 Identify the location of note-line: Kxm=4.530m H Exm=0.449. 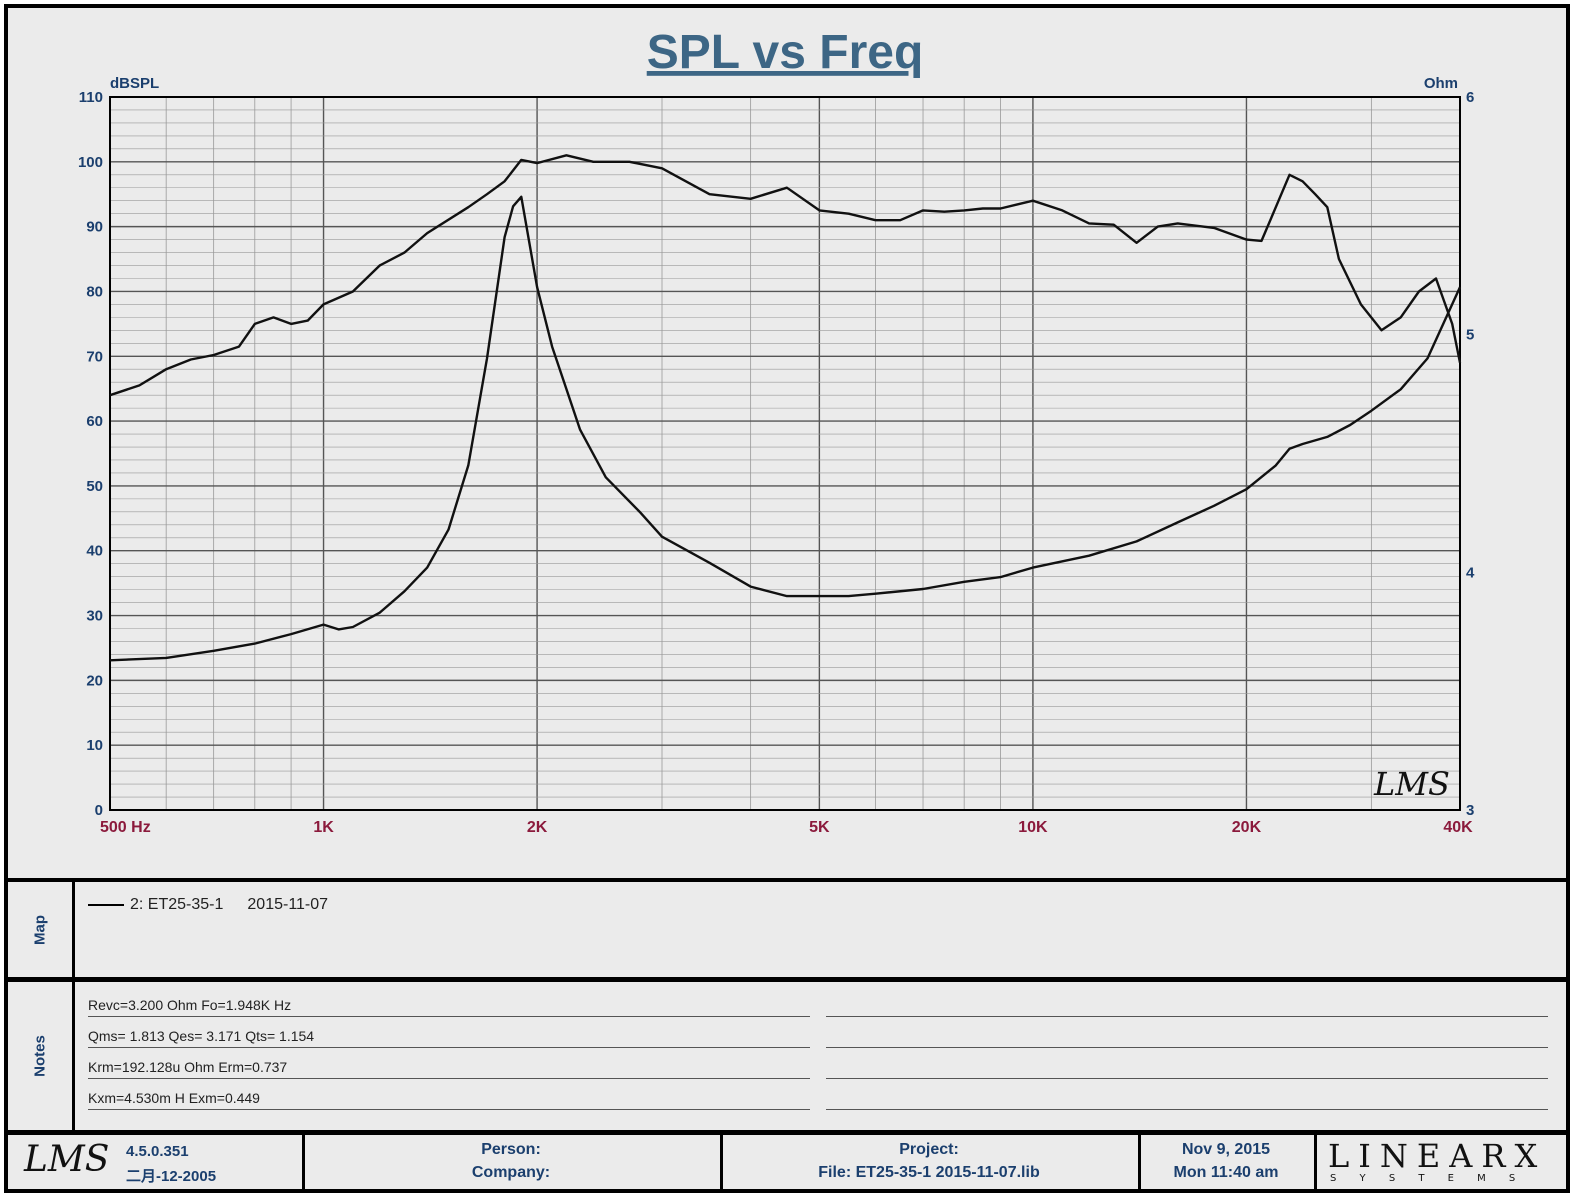
(449, 1096).